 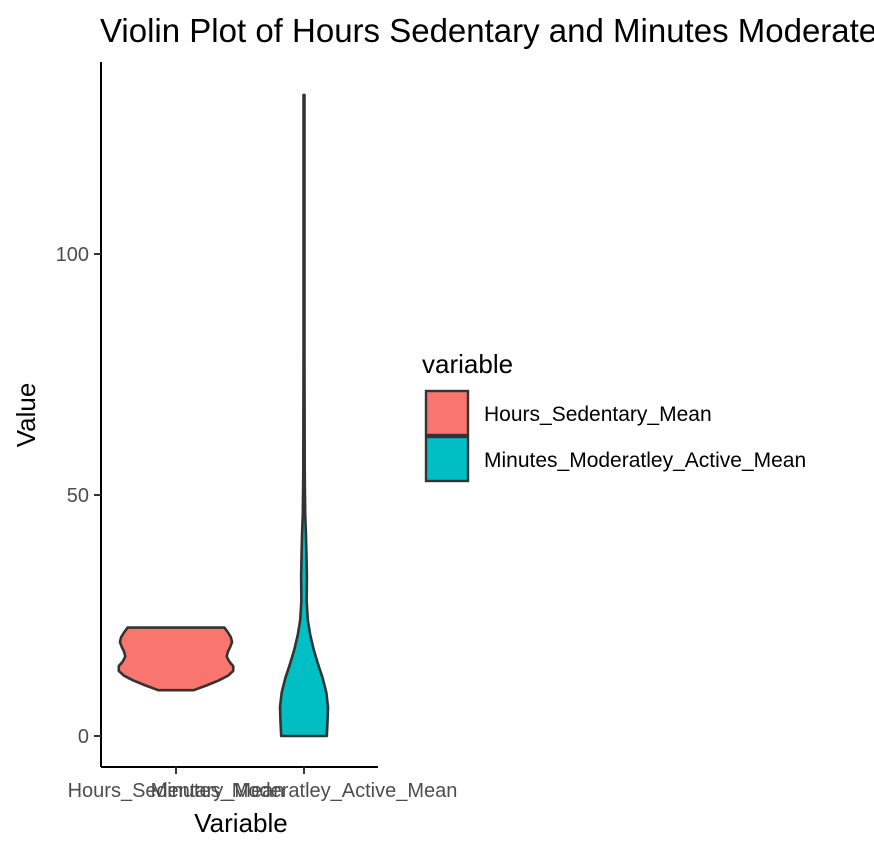 I want to click on y-tick-label: 50, so click(x=78, y=496).